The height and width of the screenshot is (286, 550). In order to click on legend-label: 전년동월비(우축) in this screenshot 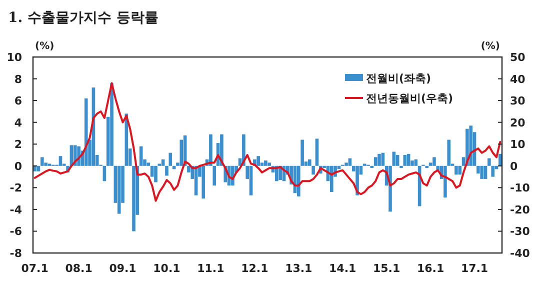, I will do `click(410, 98)`.